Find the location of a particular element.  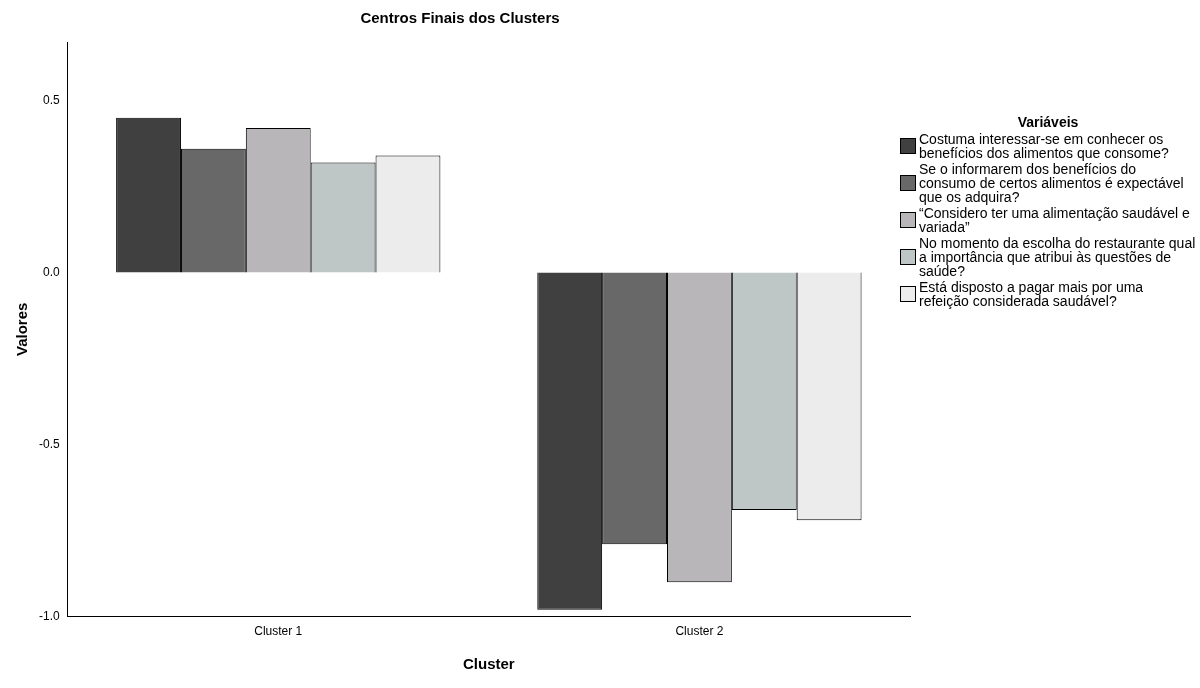

legend-label: Se o informarem dos benefícios do consumo de certos alimentos é expectável que os adquira? is located at coordinates (1052, 183).